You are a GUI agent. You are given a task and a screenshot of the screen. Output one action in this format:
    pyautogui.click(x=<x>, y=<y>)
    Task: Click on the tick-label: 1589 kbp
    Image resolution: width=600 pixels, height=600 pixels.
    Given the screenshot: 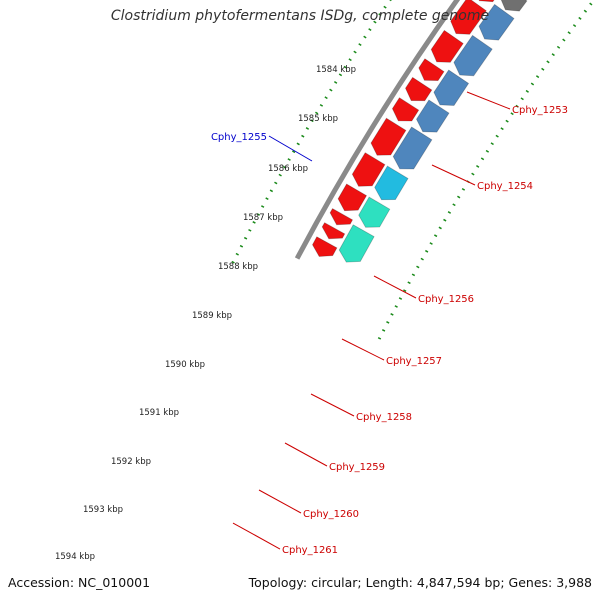 What is the action you would take?
    pyautogui.click(x=212, y=316)
    